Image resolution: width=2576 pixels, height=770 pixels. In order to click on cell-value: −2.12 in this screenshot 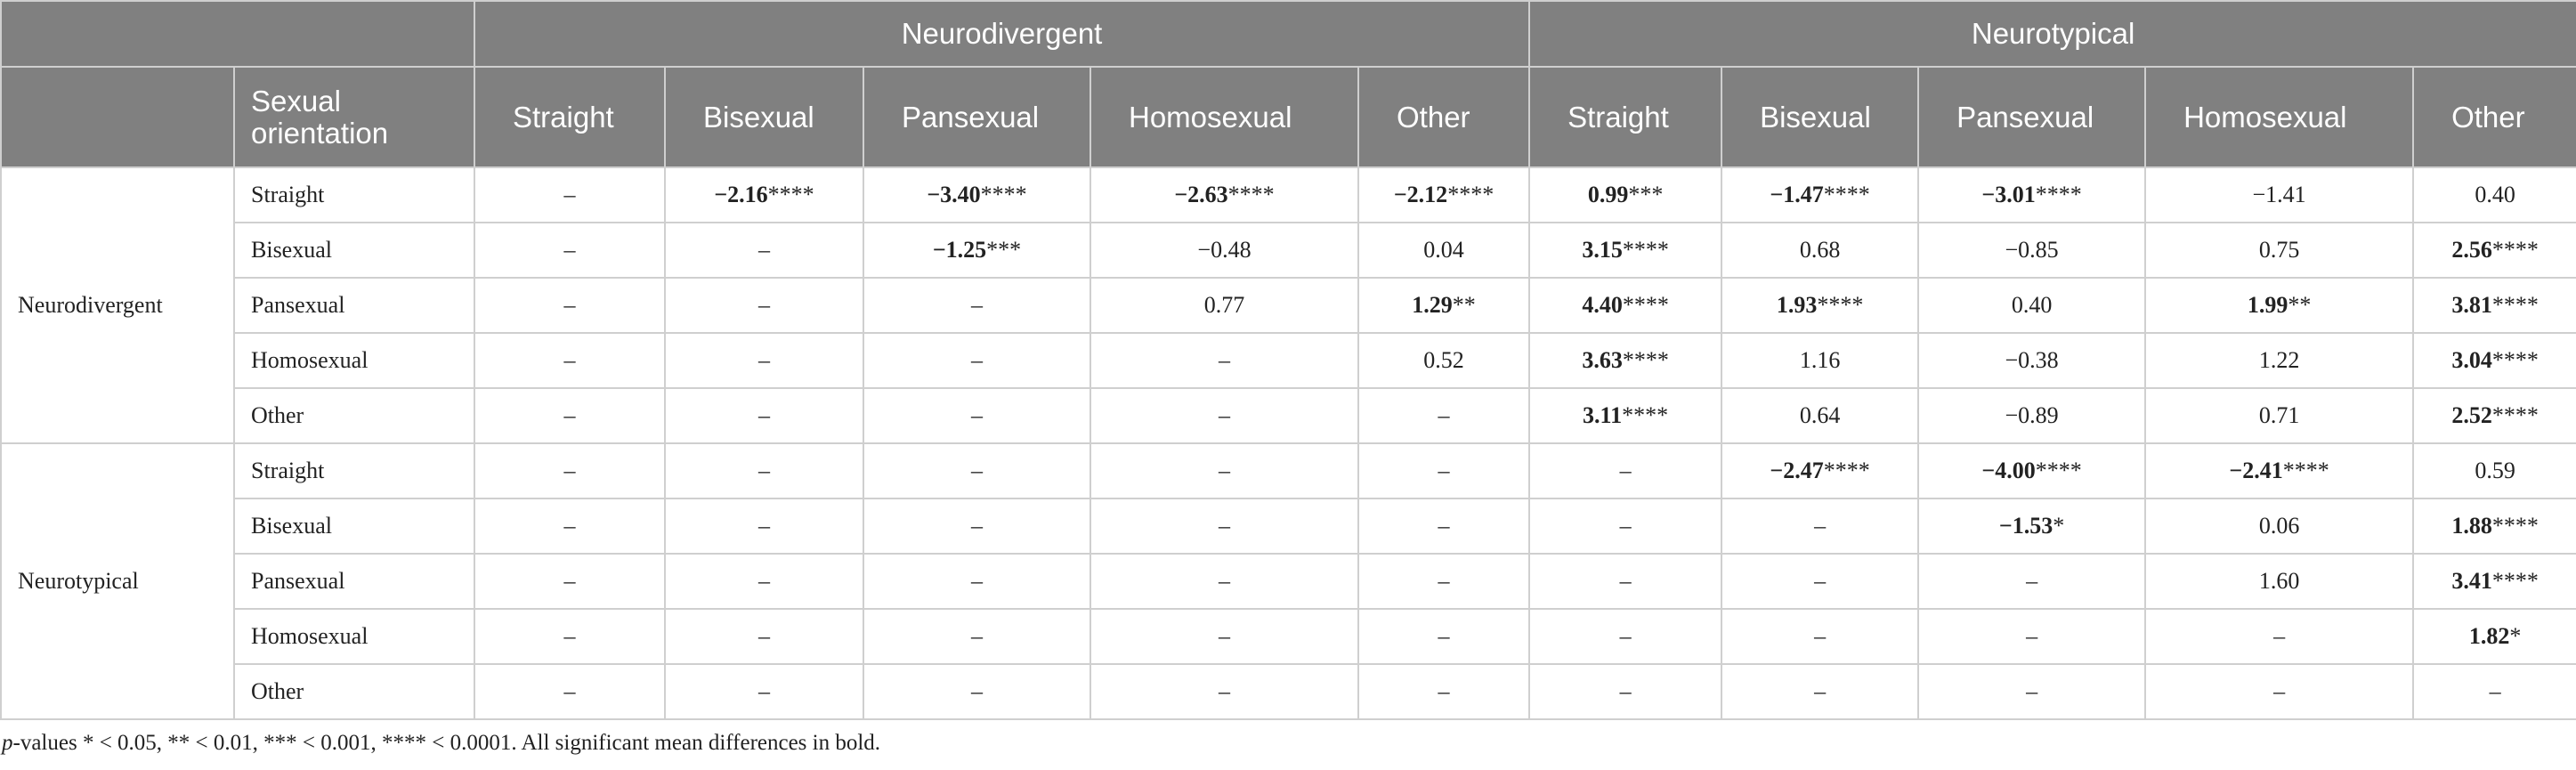, I will do `click(1421, 194)`.